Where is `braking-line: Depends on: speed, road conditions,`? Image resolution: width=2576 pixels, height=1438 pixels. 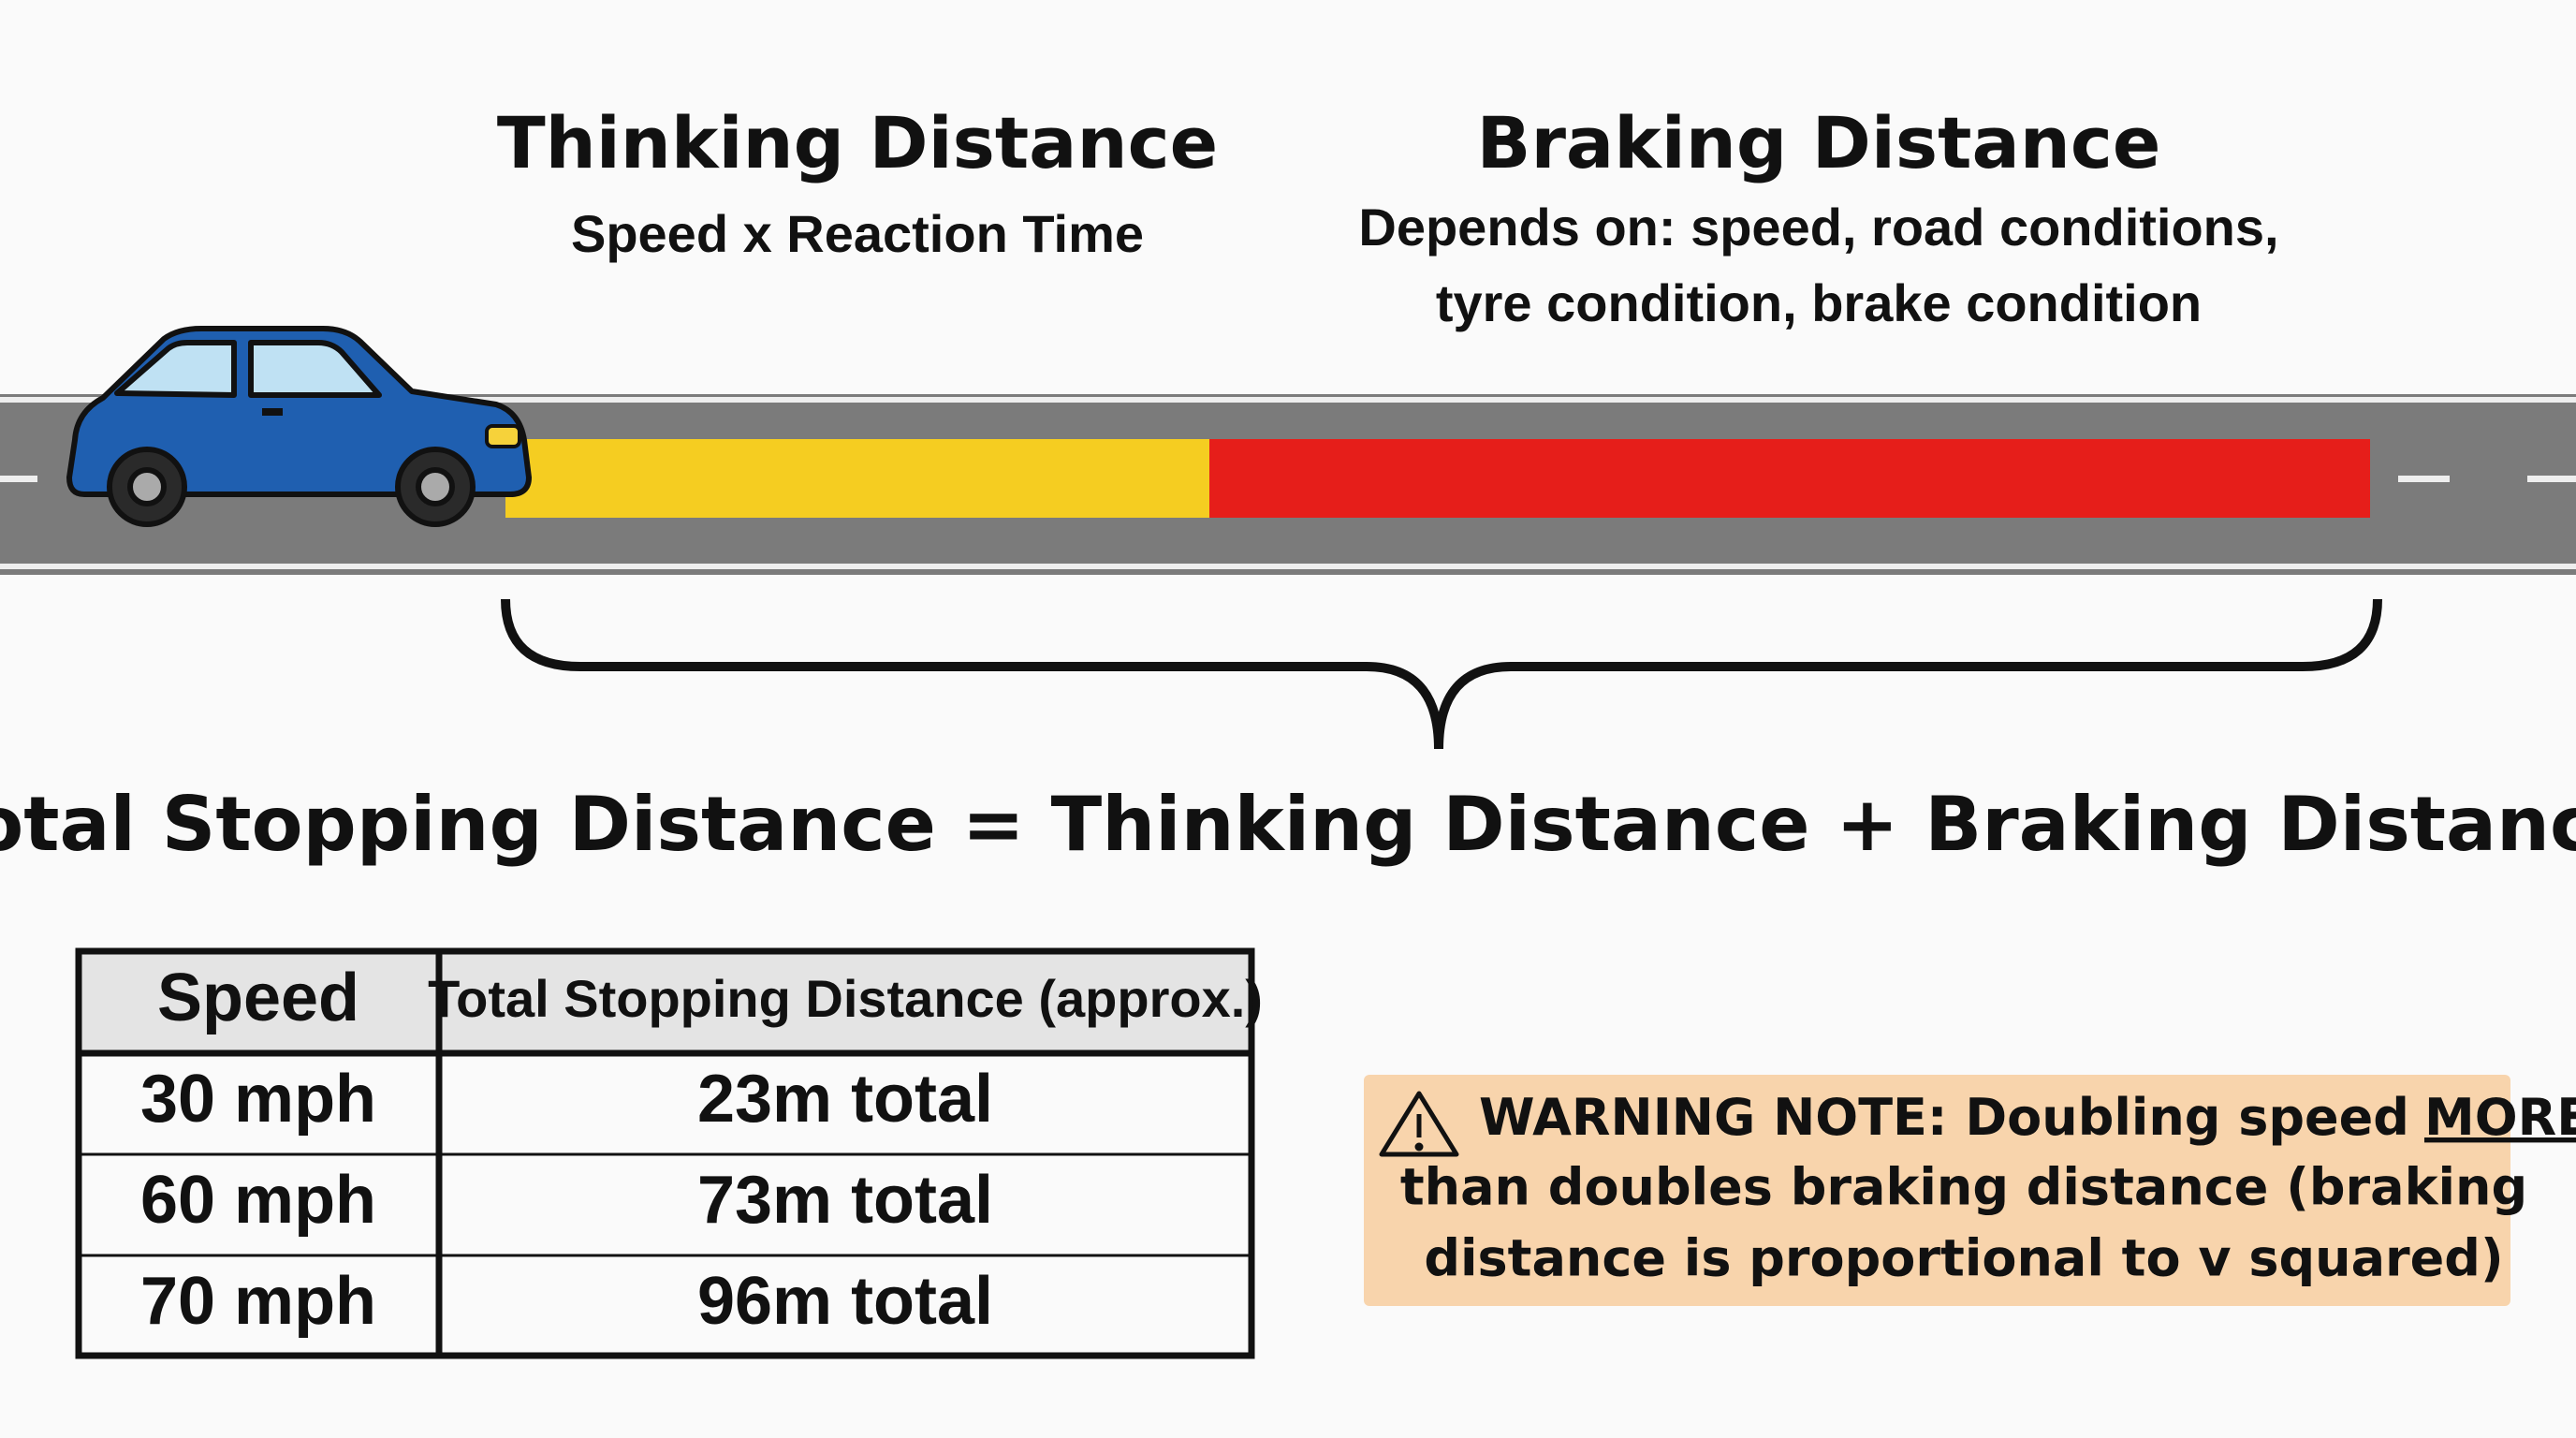
braking-line: Depends on: speed, road conditions, is located at coordinates (1818, 227).